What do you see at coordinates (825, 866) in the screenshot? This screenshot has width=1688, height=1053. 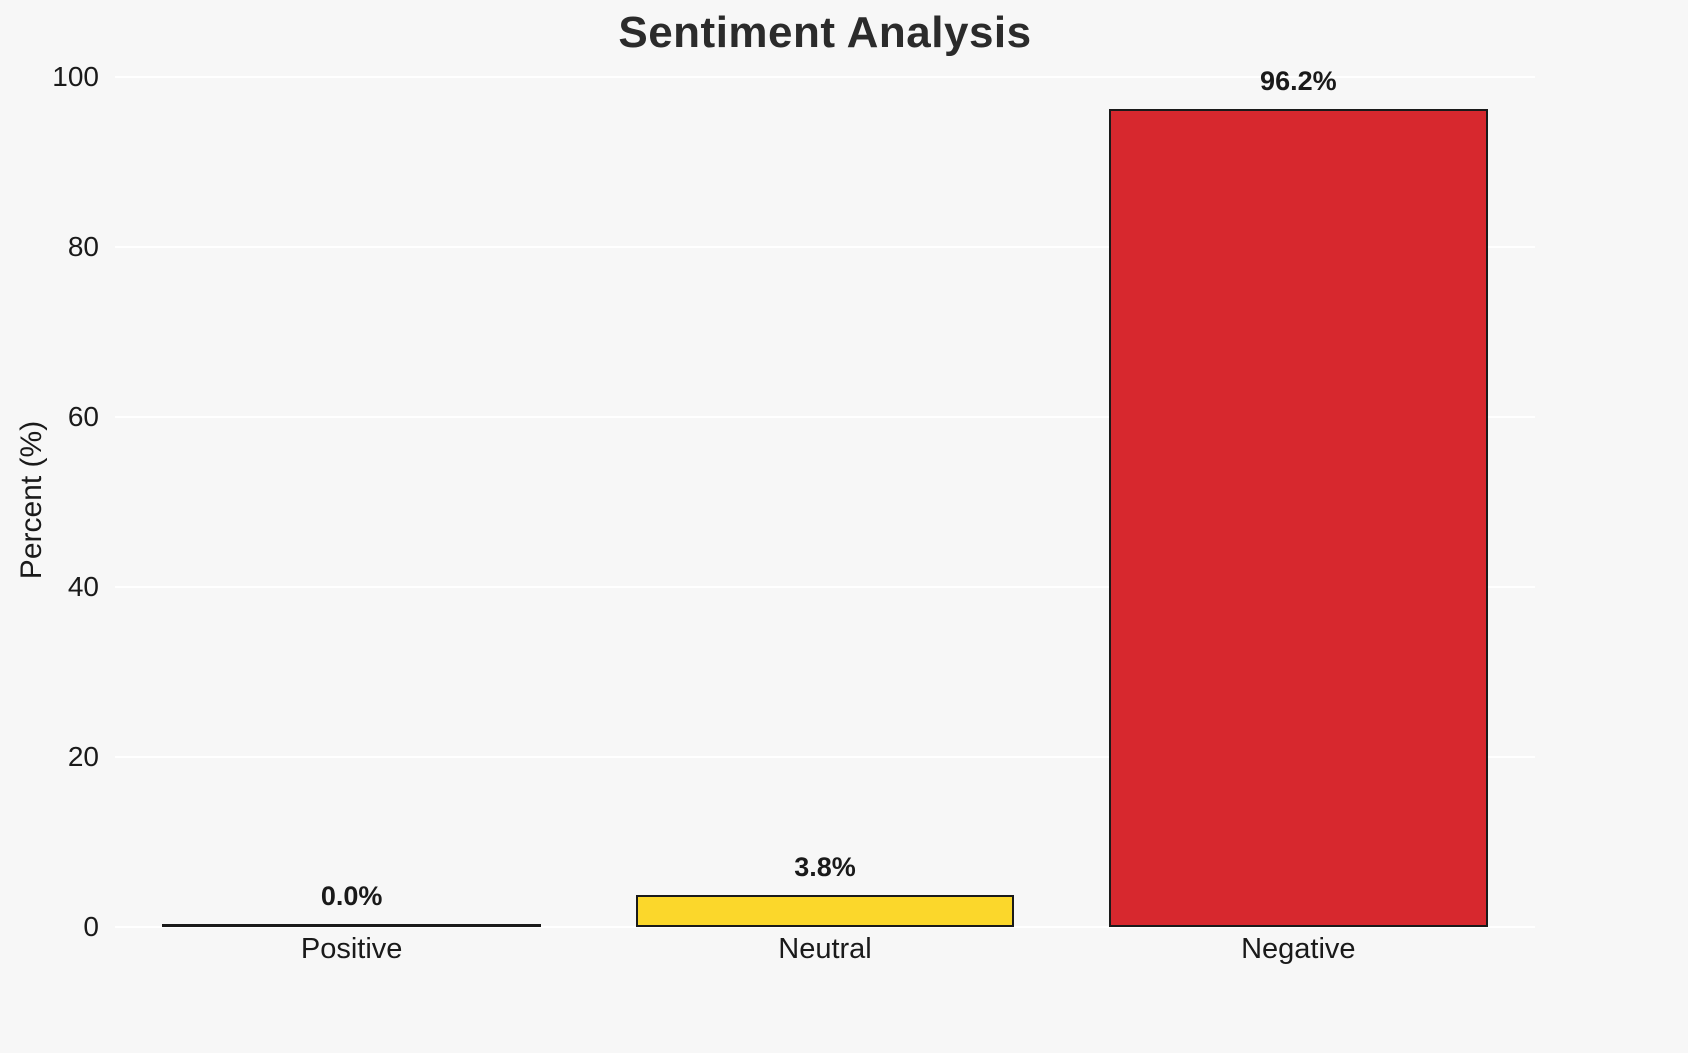 I see `bar-value-label-neutral: 3.8%` at bounding box center [825, 866].